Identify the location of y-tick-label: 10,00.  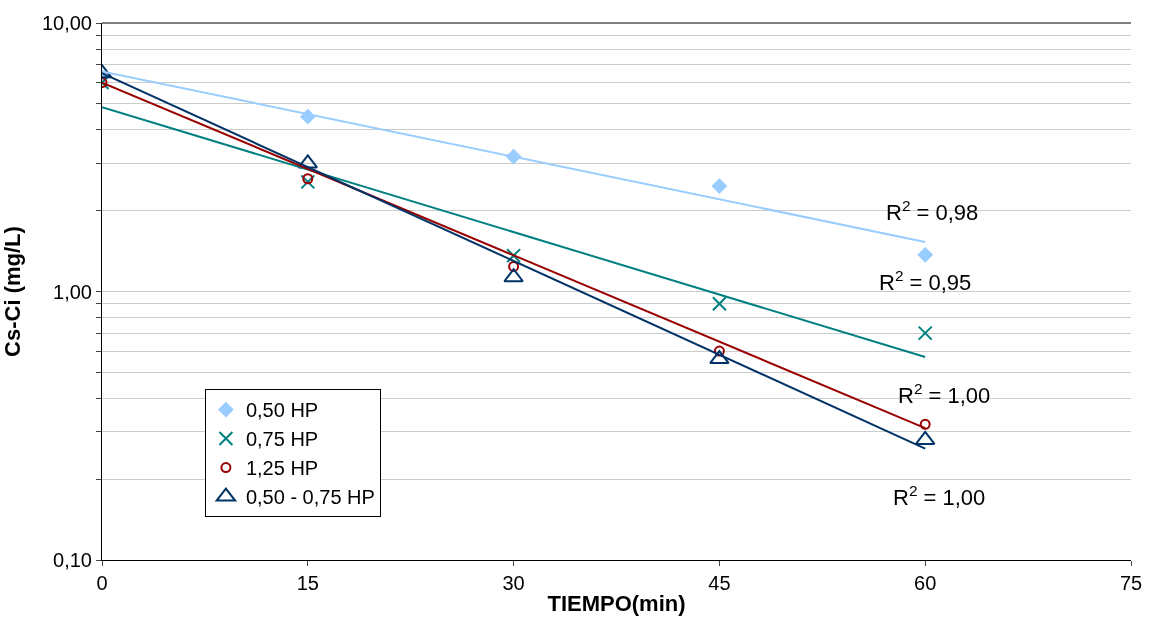
(66, 23).